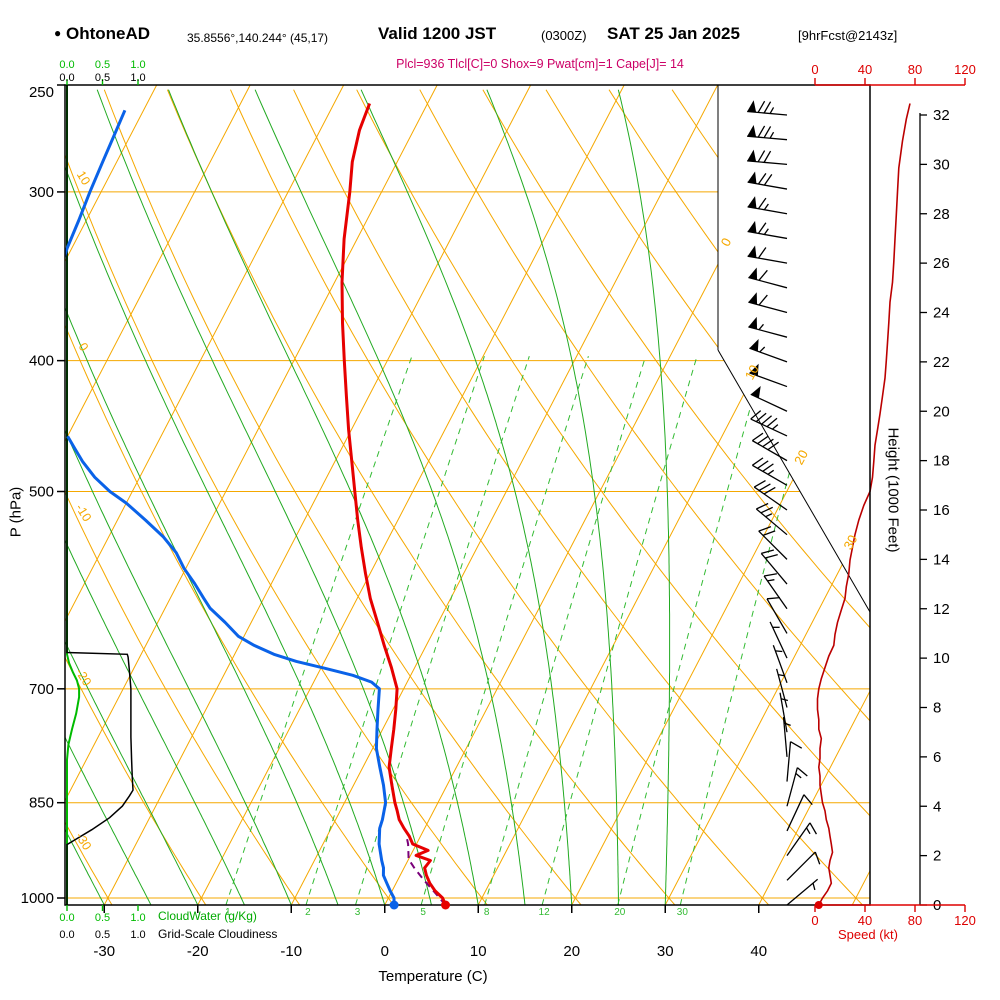  I want to click on mixing-ratio-label: 1, so click(228, 912).